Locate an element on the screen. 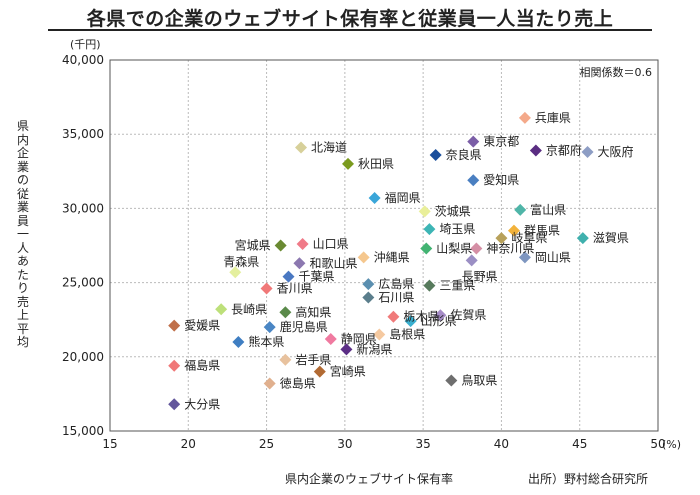  title-underline is located at coordinates (350, 30).